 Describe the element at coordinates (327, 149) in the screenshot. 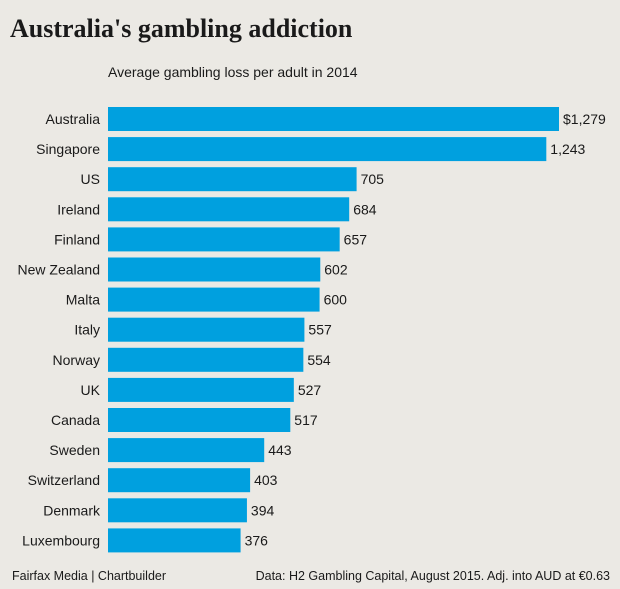

I see `bar-singapore` at that location.